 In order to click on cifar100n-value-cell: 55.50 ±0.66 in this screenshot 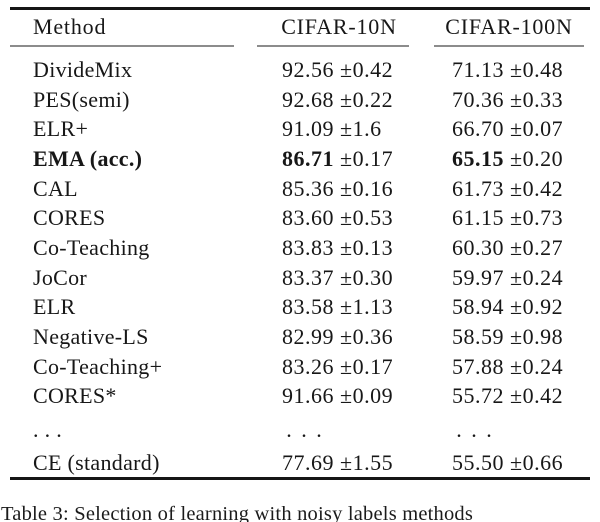, I will do `click(509, 463)`.